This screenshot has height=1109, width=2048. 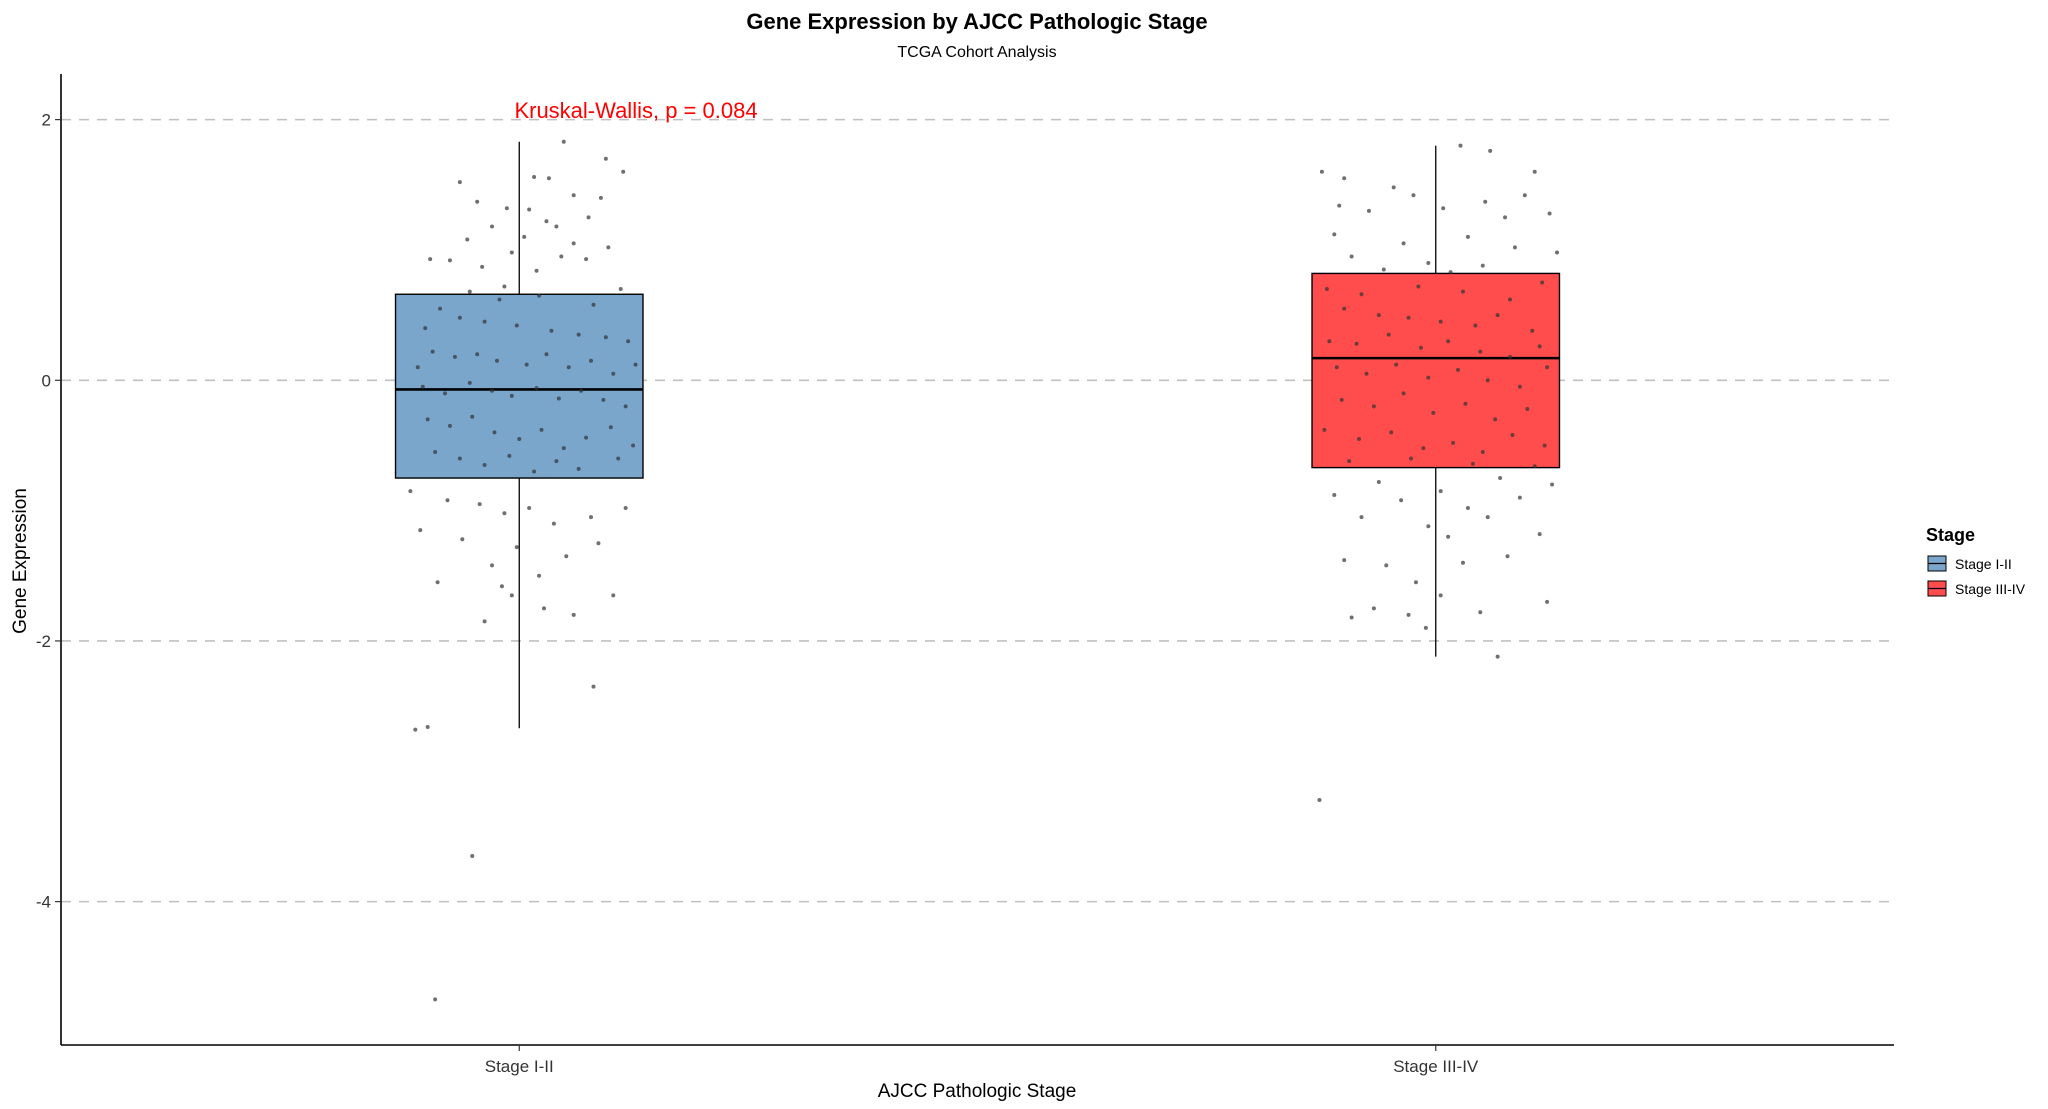 What do you see at coordinates (519, 1066) in the screenshot?
I see `x-tick-label: Stage I-II` at bounding box center [519, 1066].